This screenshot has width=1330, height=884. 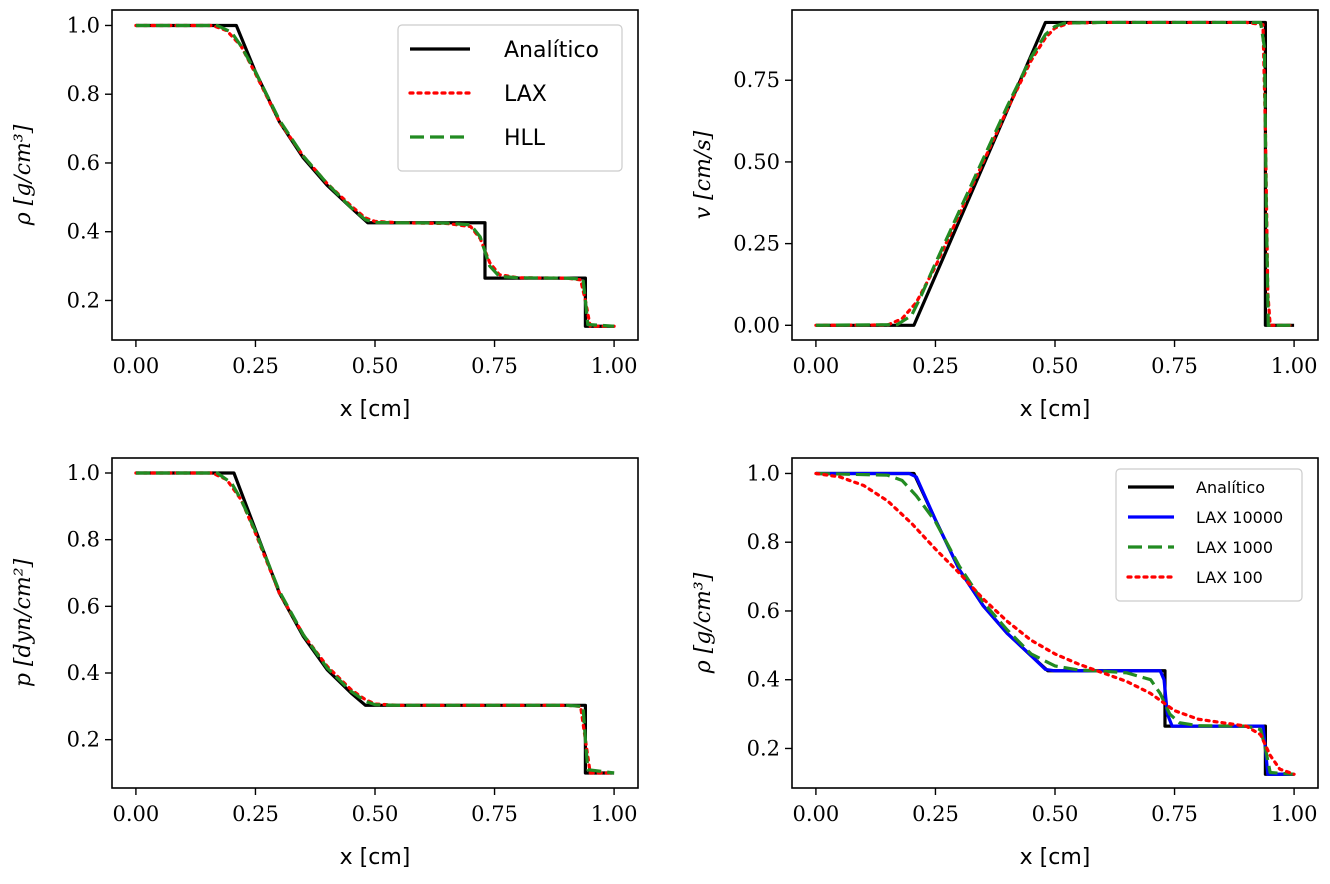 What do you see at coordinates (23, 622) in the screenshot?
I see `y-axis-label: p [dyn/cm²]` at bounding box center [23, 622].